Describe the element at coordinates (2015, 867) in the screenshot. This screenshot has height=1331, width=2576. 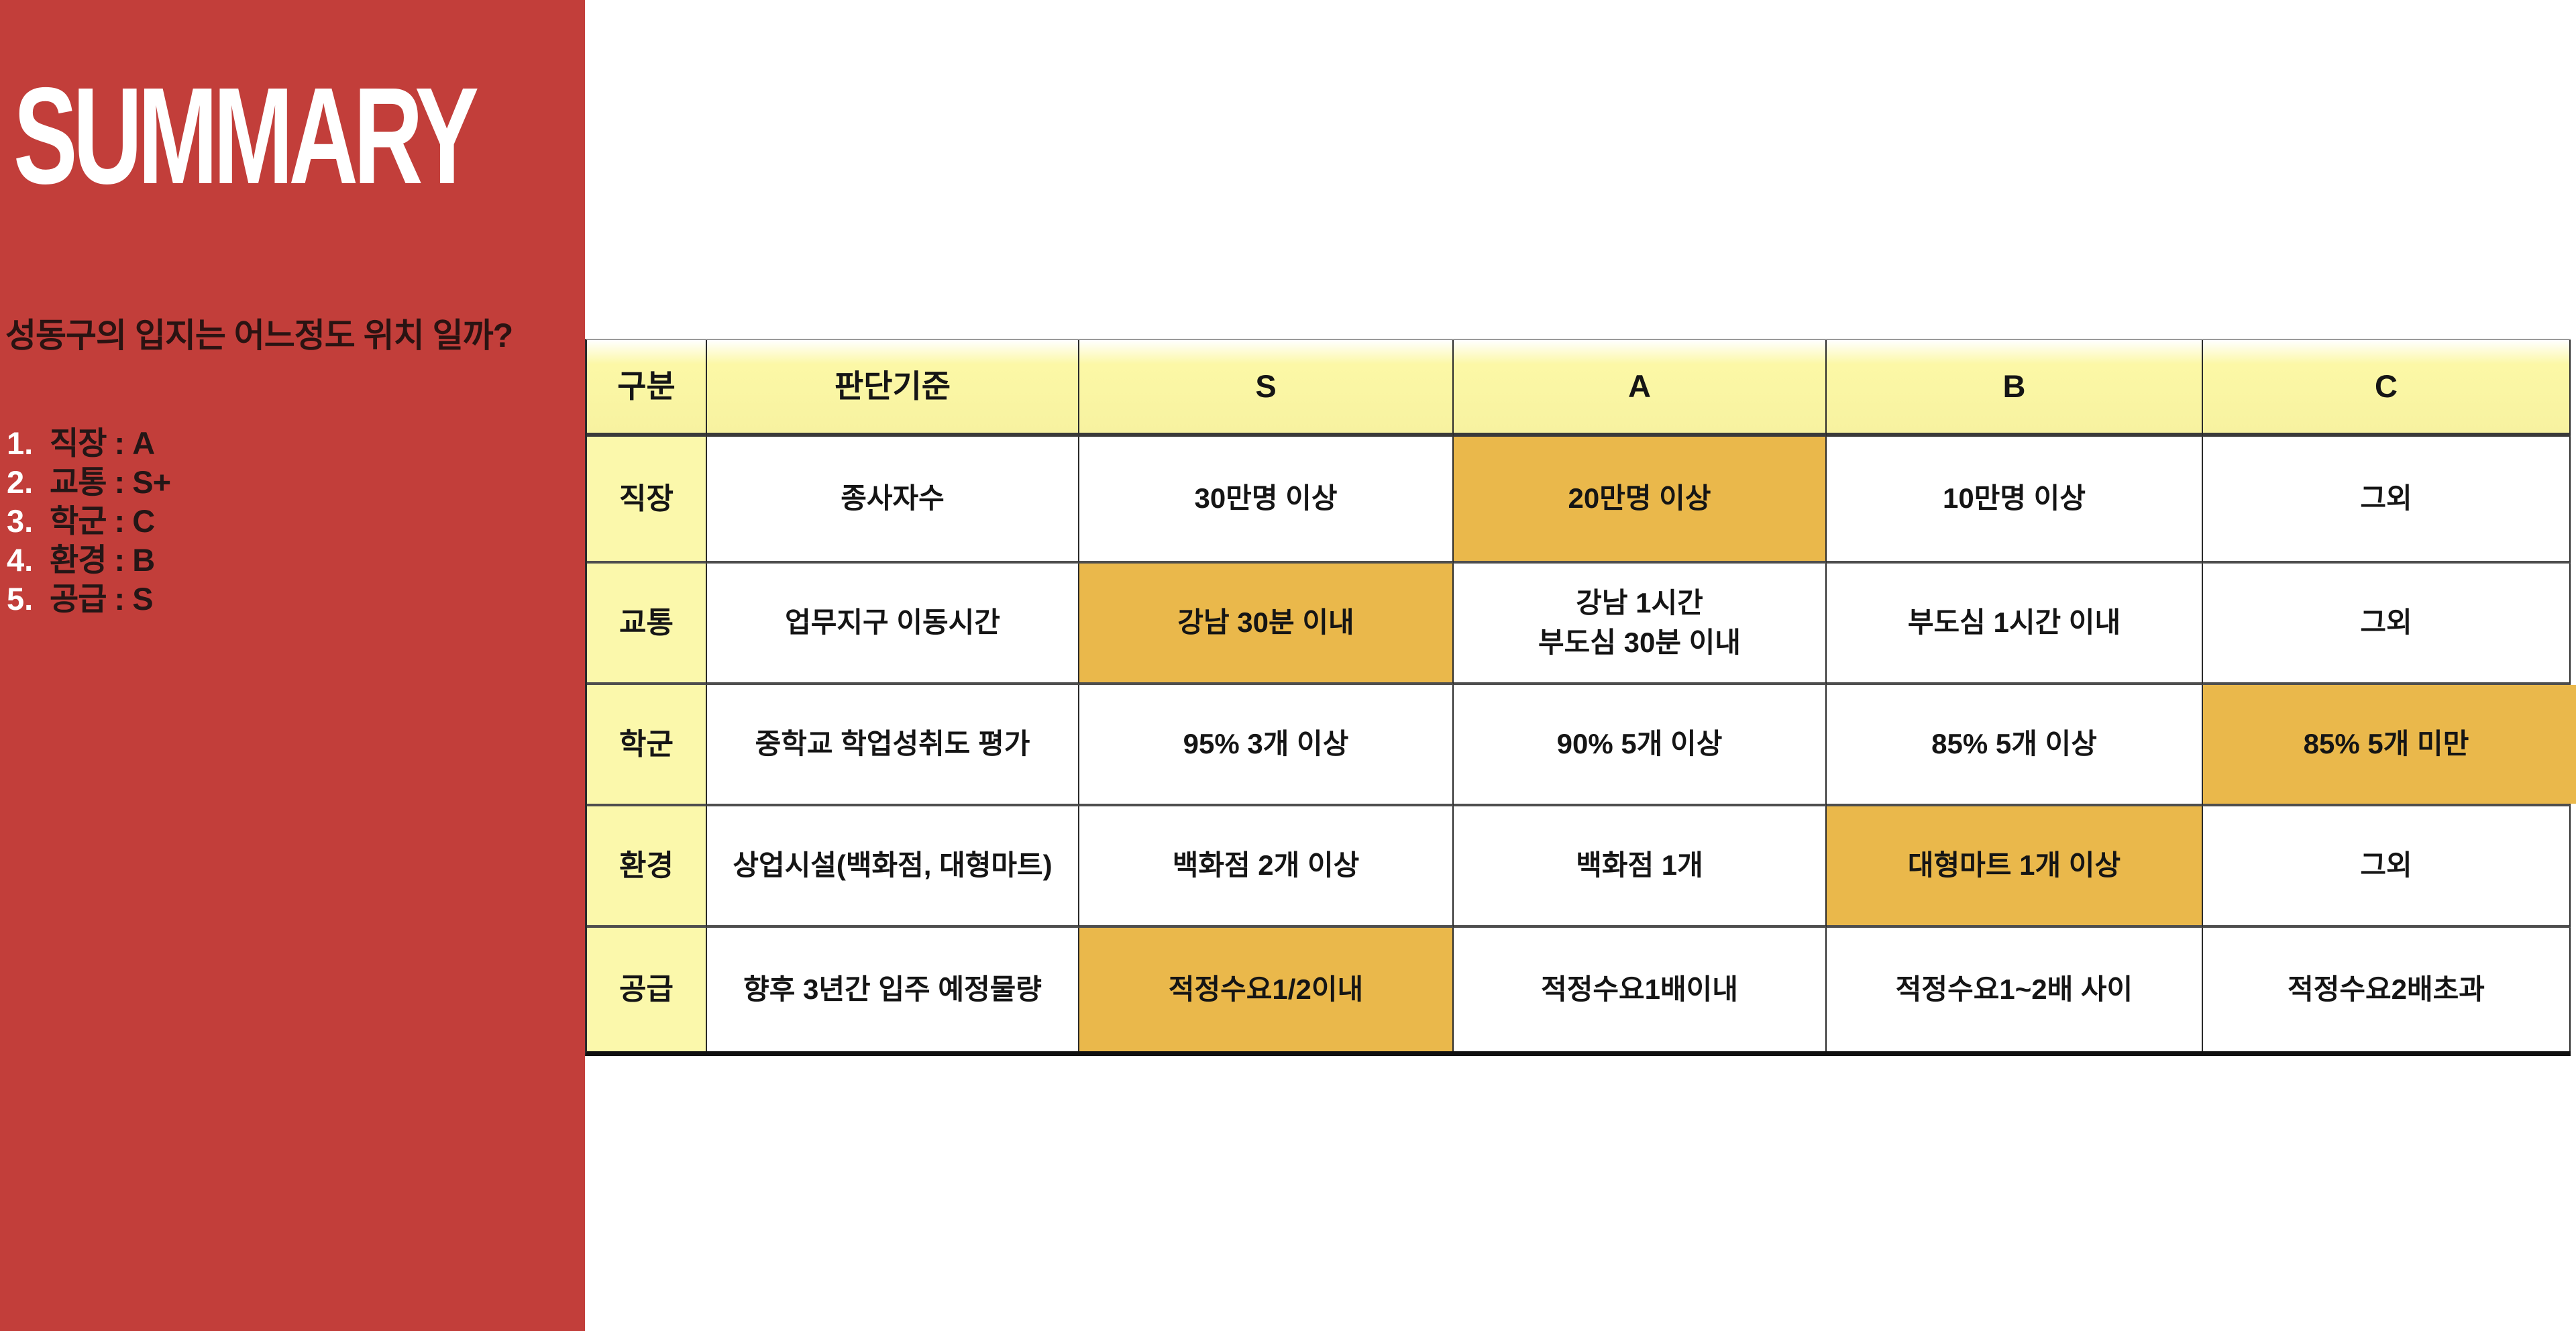
I see `table-cell: 대형마트 1개 이상` at that location.